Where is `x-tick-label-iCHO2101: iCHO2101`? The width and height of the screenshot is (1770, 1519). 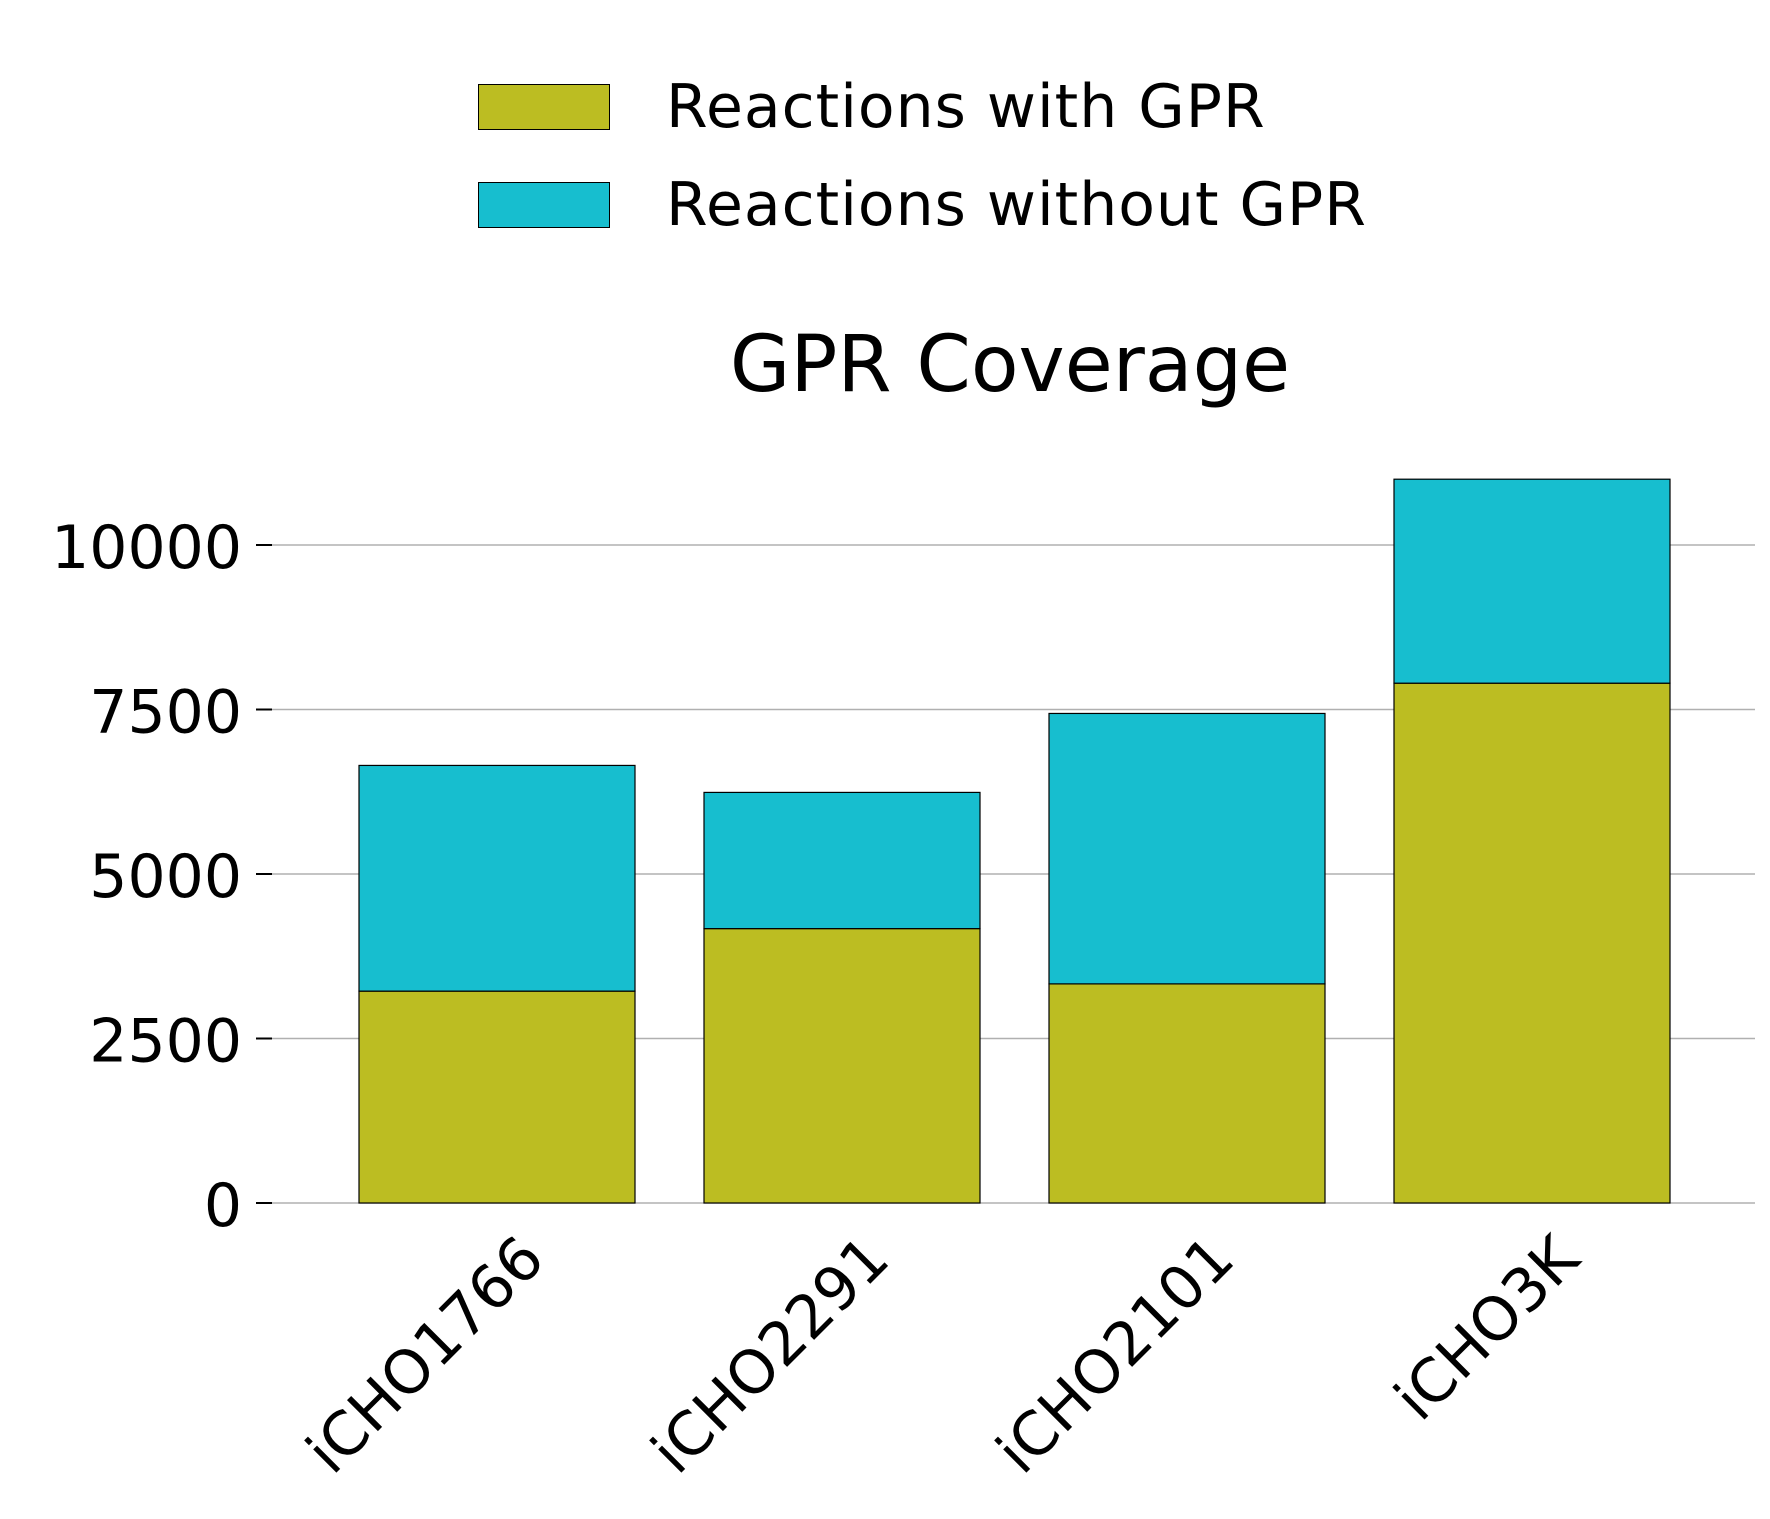
x-tick-label-iCHO2101: iCHO2101 is located at coordinates (1115, 1355).